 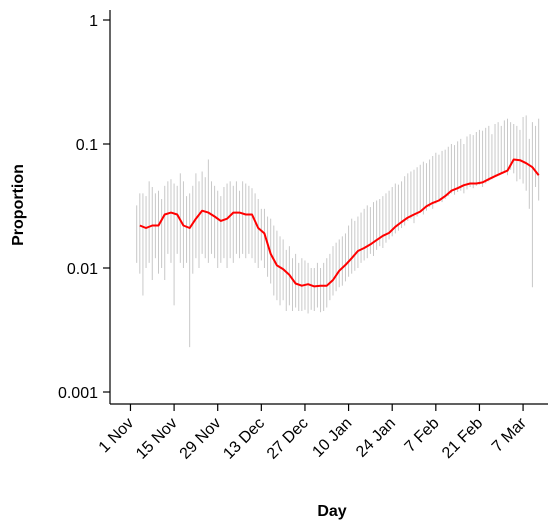 I want to click on x-tick-label-2: 29 Nov, so click(x=201, y=439).